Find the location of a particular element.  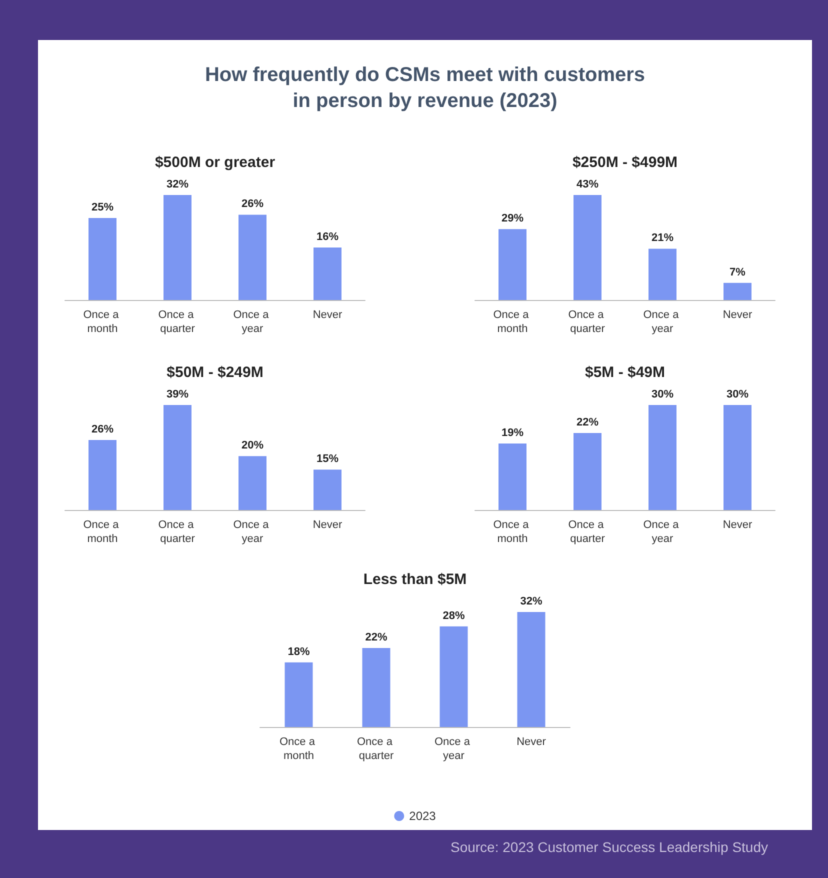

data-label: 25% is located at coordinates (102, 207).